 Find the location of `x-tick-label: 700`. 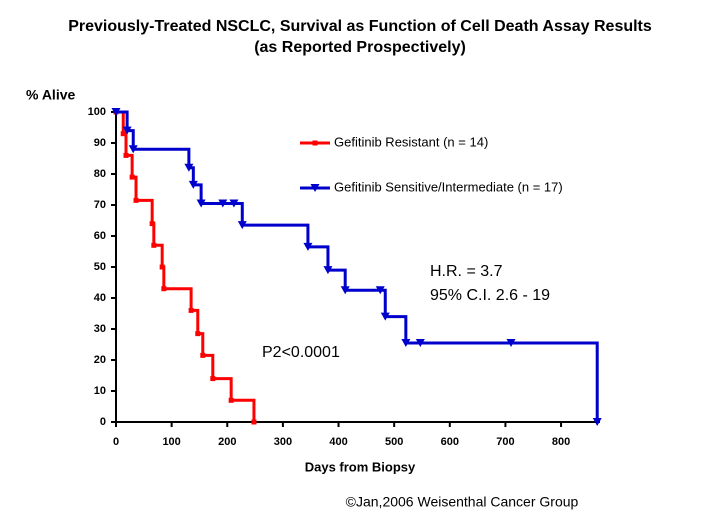

x-tick-label: 700 is located at coordinates (505, 442).